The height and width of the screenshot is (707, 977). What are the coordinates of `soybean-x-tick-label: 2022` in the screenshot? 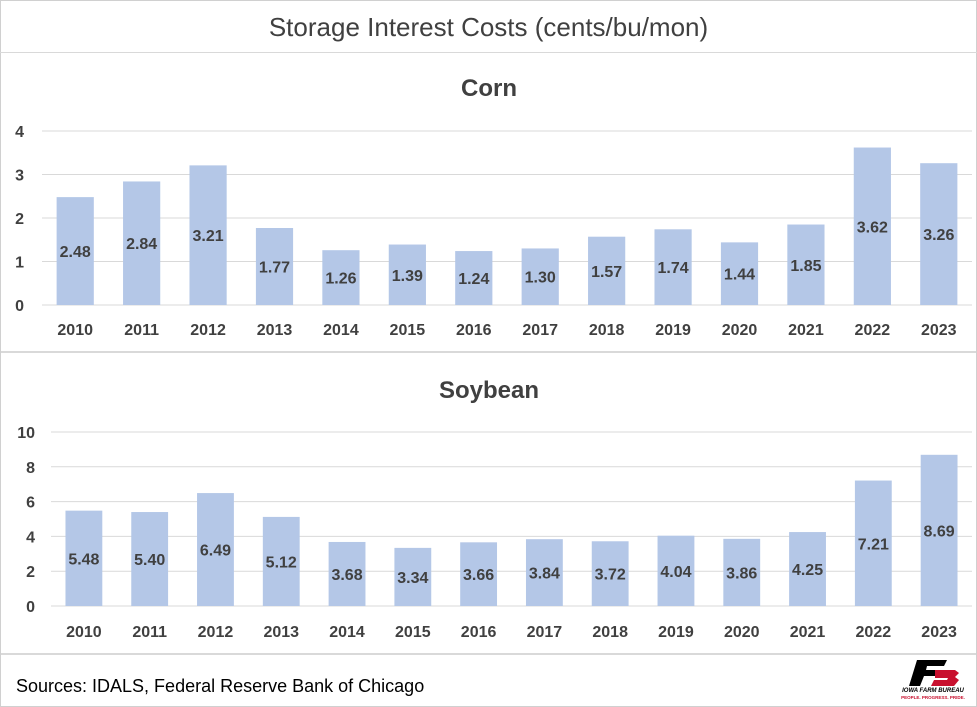 It's located at (874, 632).